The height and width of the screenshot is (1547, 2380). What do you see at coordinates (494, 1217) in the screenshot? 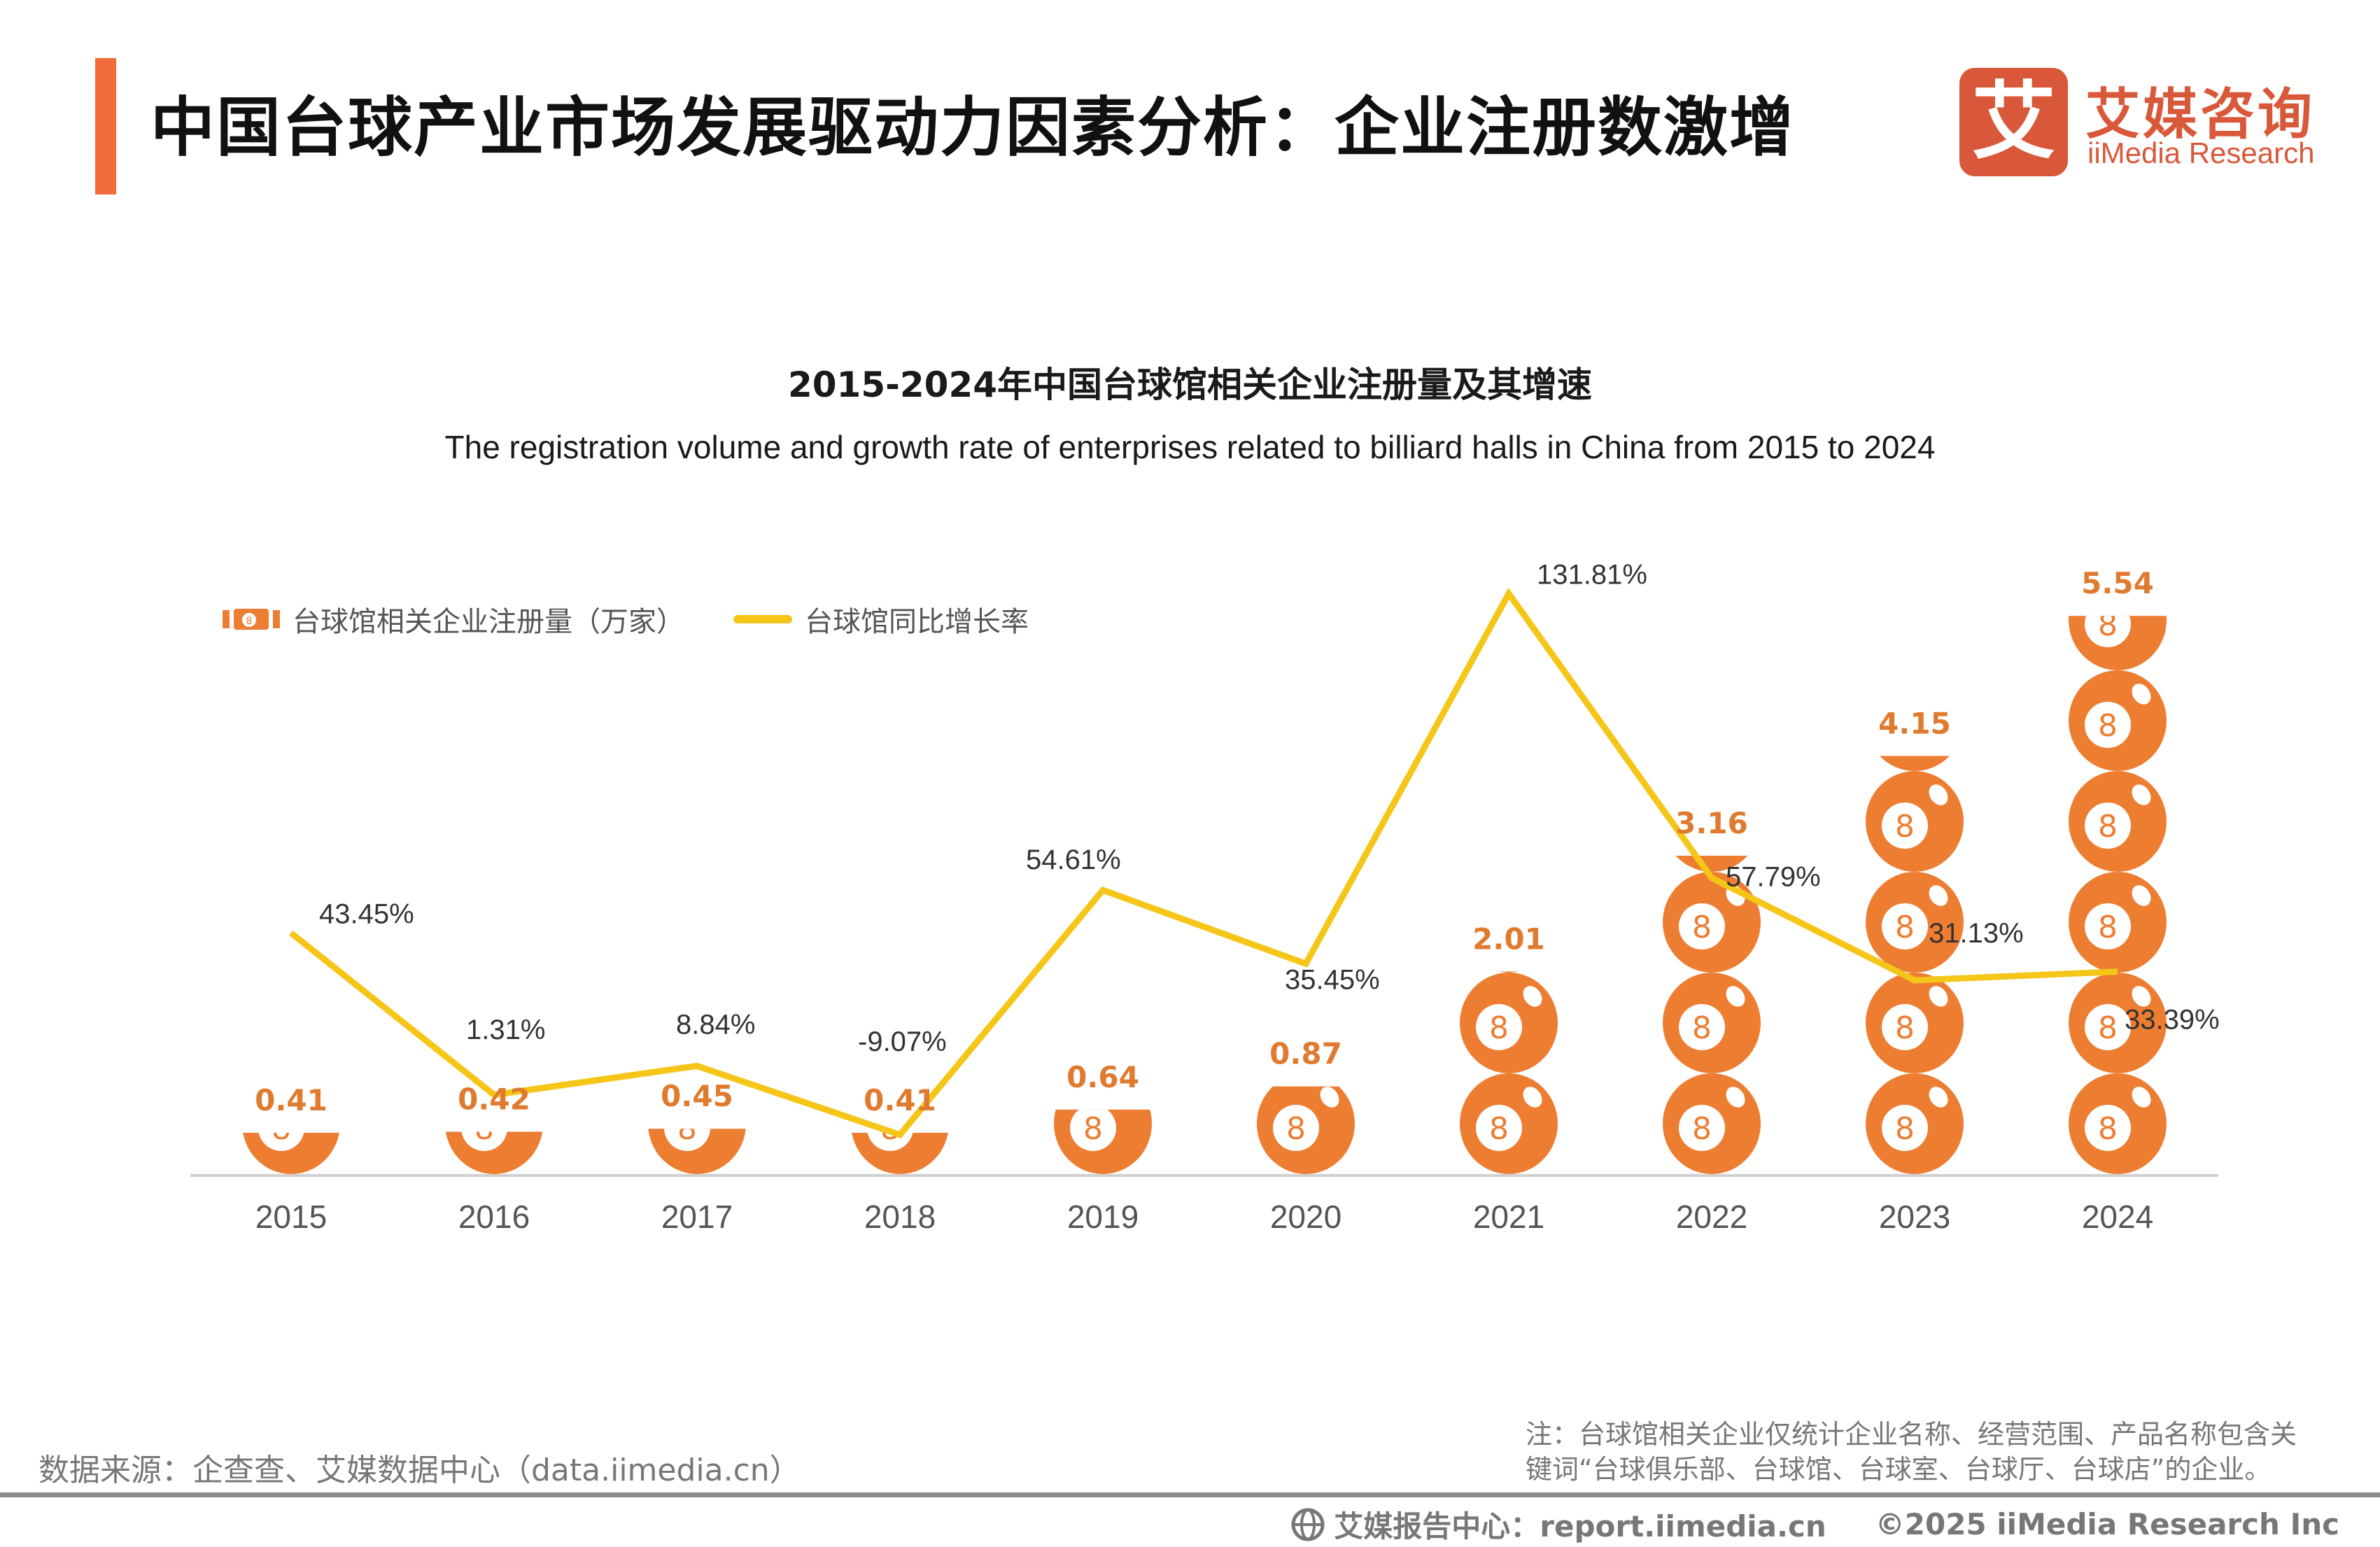
I see `x-tick-label: 2016` at bounding box center [494, 1217].